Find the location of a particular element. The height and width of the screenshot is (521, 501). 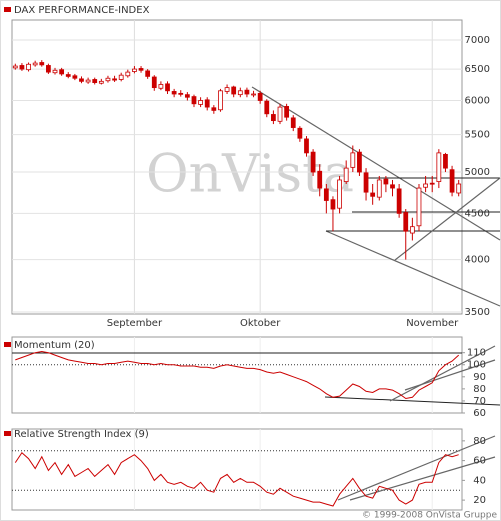

y-tick-label: 90 is located at coordinates (479, 377).